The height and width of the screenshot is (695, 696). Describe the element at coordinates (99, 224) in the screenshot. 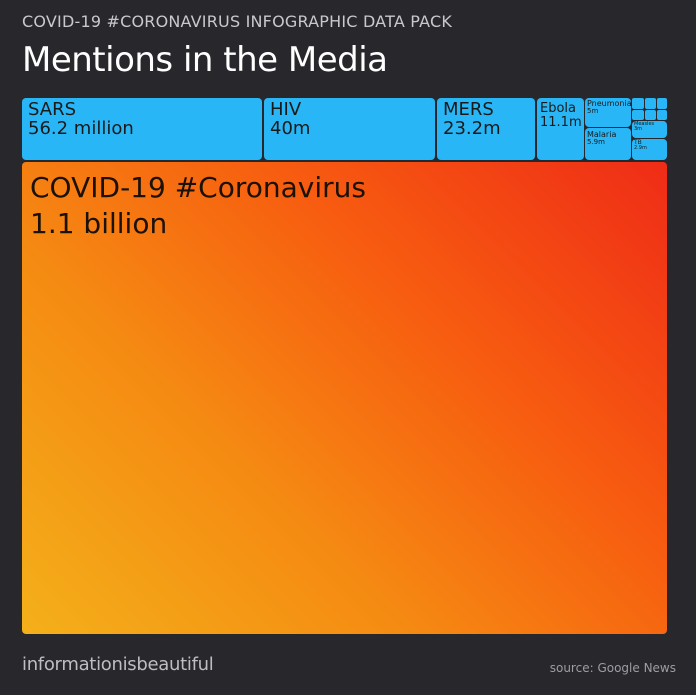

I see `tile-covid-value: 1.1 billion` at that location.